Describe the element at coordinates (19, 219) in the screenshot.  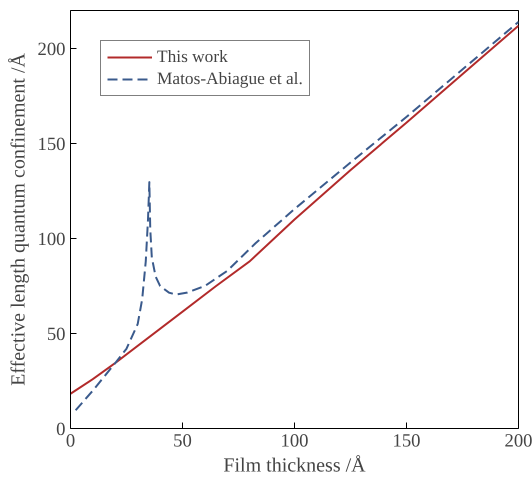
I see `y-axis-title: Effective length quantum confinement /Å` at that location.